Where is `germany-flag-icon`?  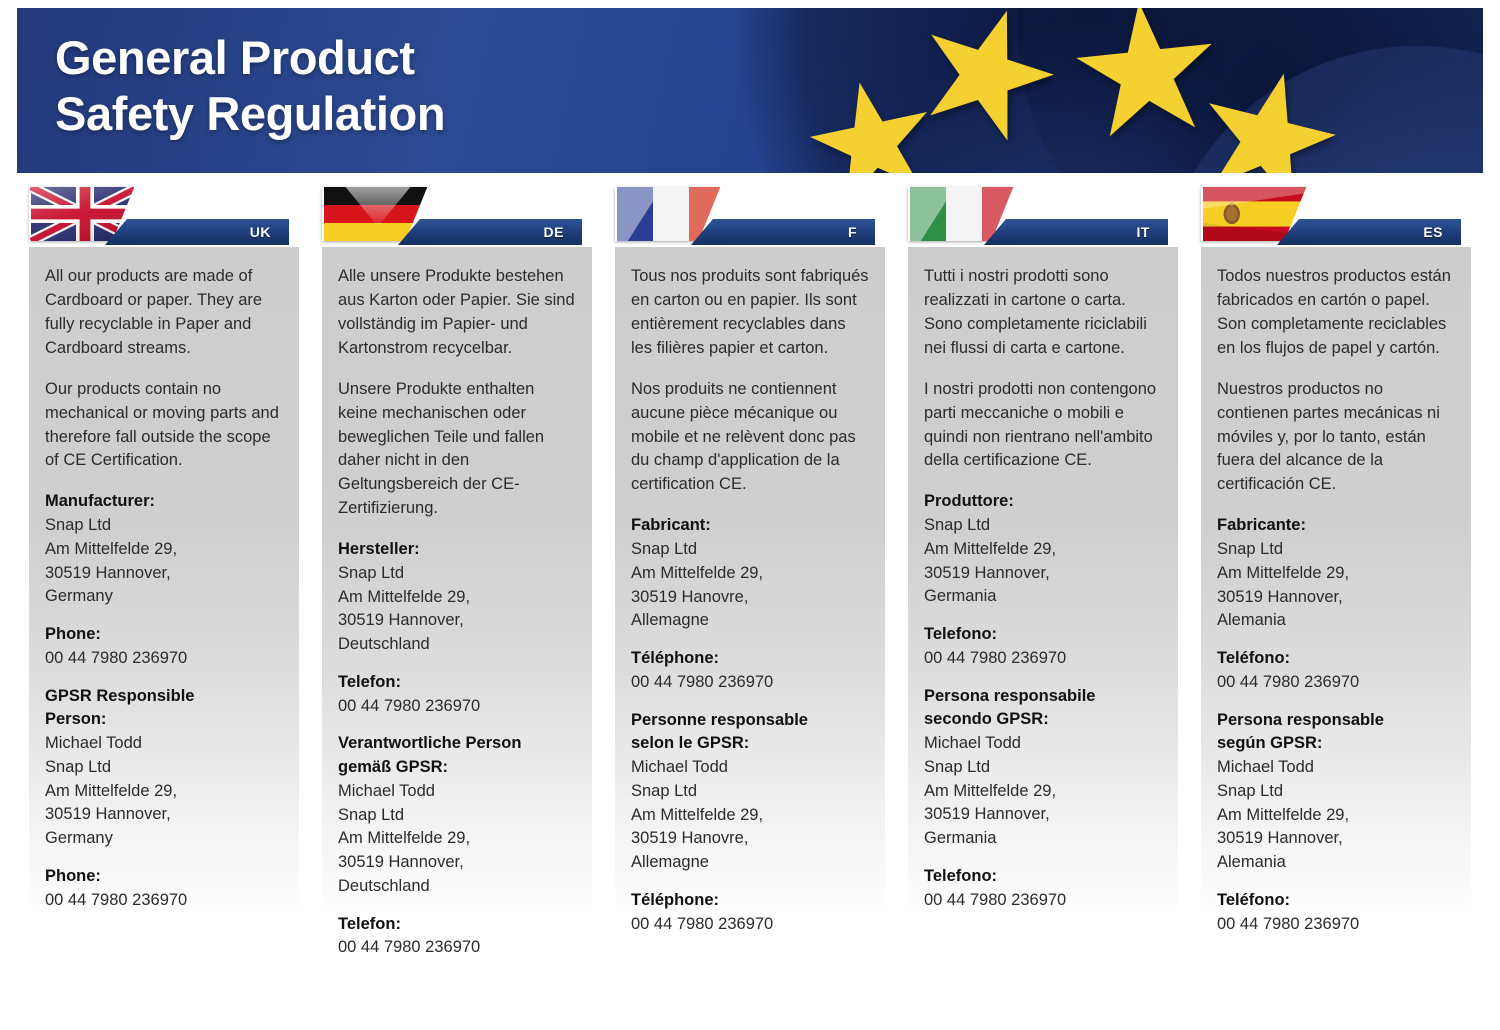 germany-flag-icon is located at coordinates (378, 214).